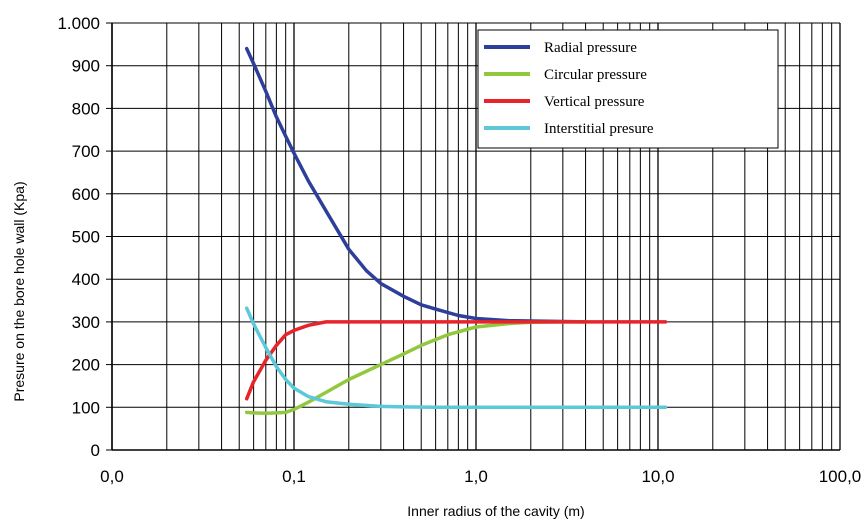  What do you see at coordinates (78, 23) in the screenshot?
I see `y-tick-label: 1.000` at bounding box center [78, 23].